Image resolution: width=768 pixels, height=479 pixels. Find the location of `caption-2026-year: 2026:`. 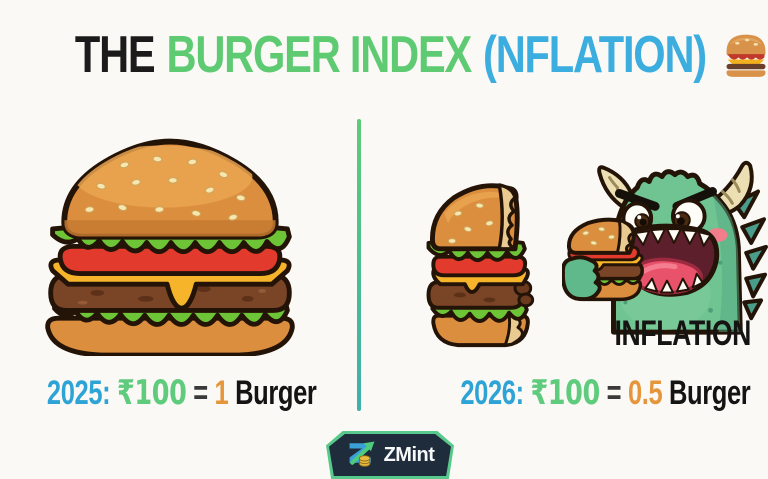

caption-2026-year: 2026: is located at coordinates (492, 393).